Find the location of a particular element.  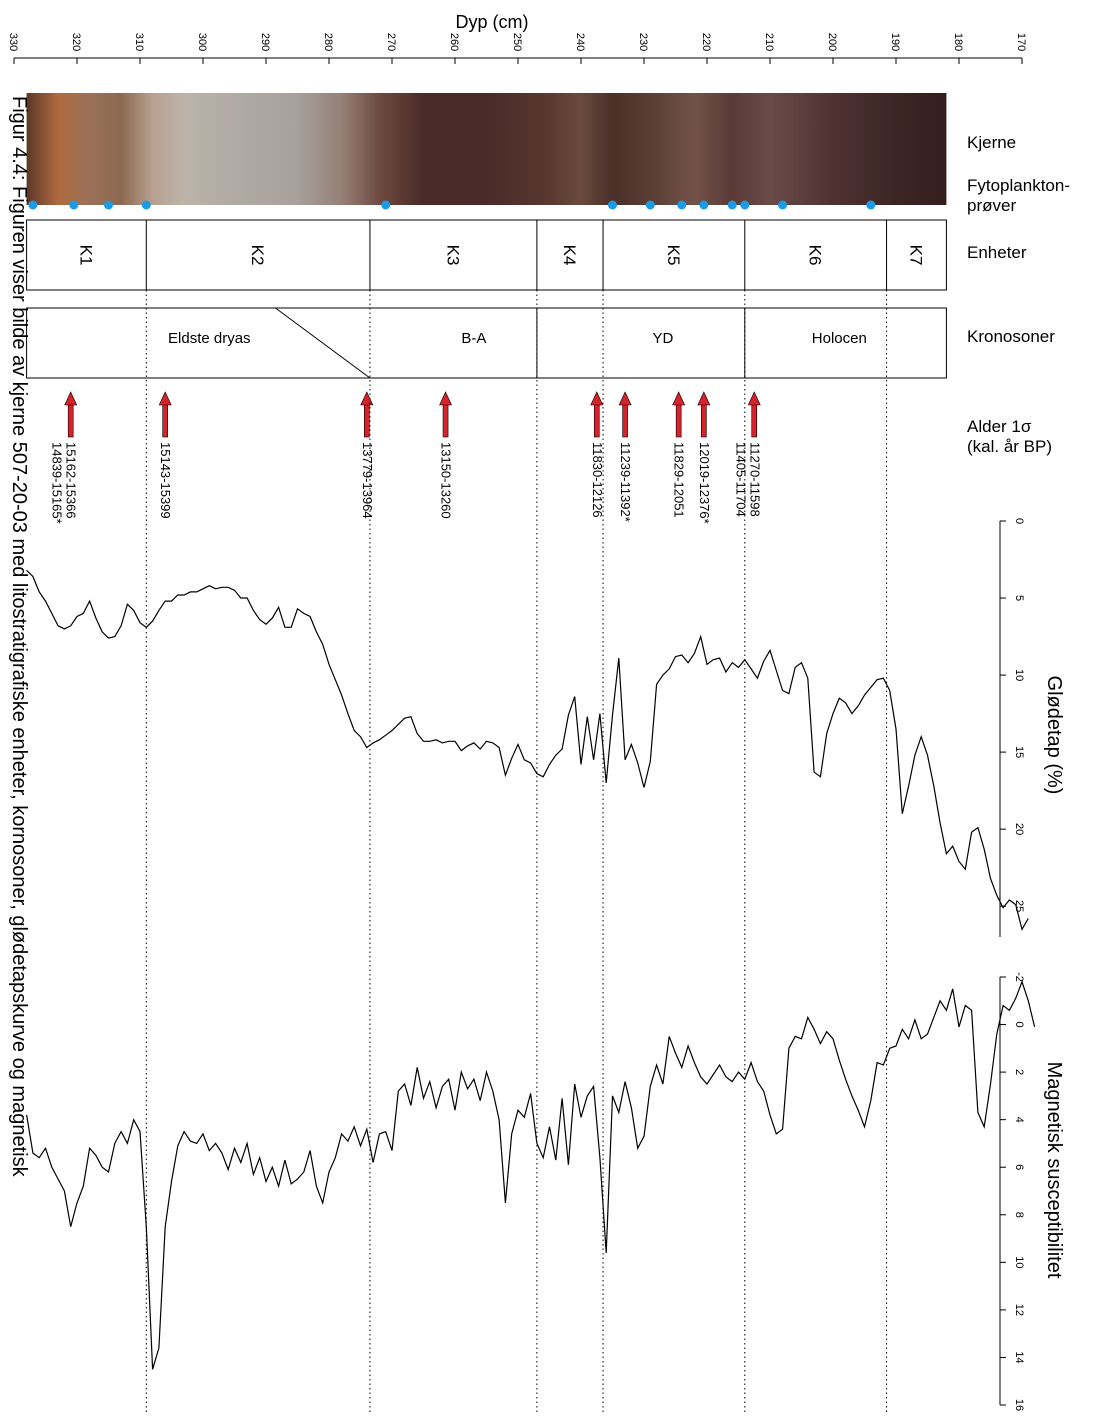

unit-label: K6 is located at coordinates (815, 255).